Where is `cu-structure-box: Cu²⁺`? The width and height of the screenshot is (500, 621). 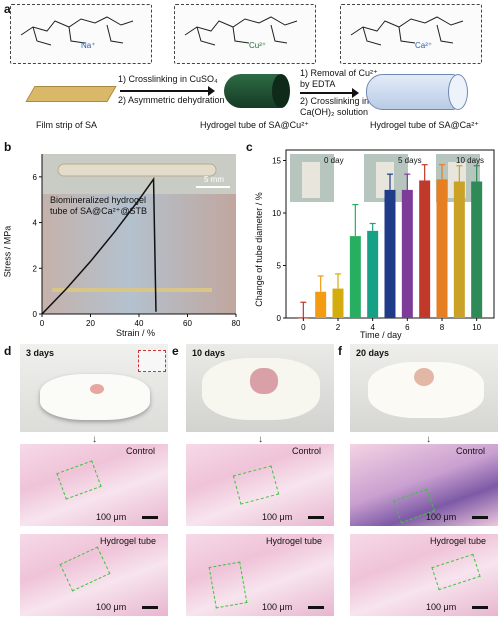
cu-structure-box: Cu²⁺ is located at coordinates (245, 34).